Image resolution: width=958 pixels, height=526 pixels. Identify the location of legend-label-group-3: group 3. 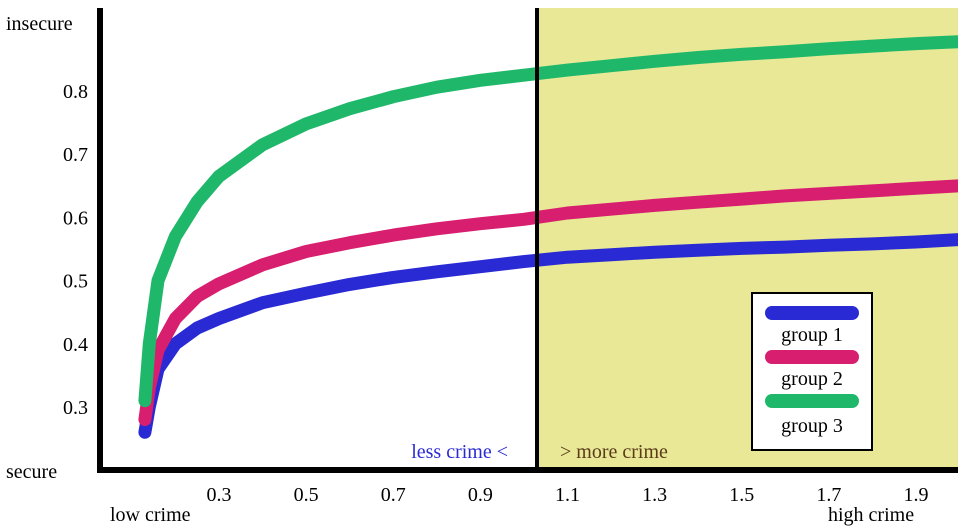
(812, 426).